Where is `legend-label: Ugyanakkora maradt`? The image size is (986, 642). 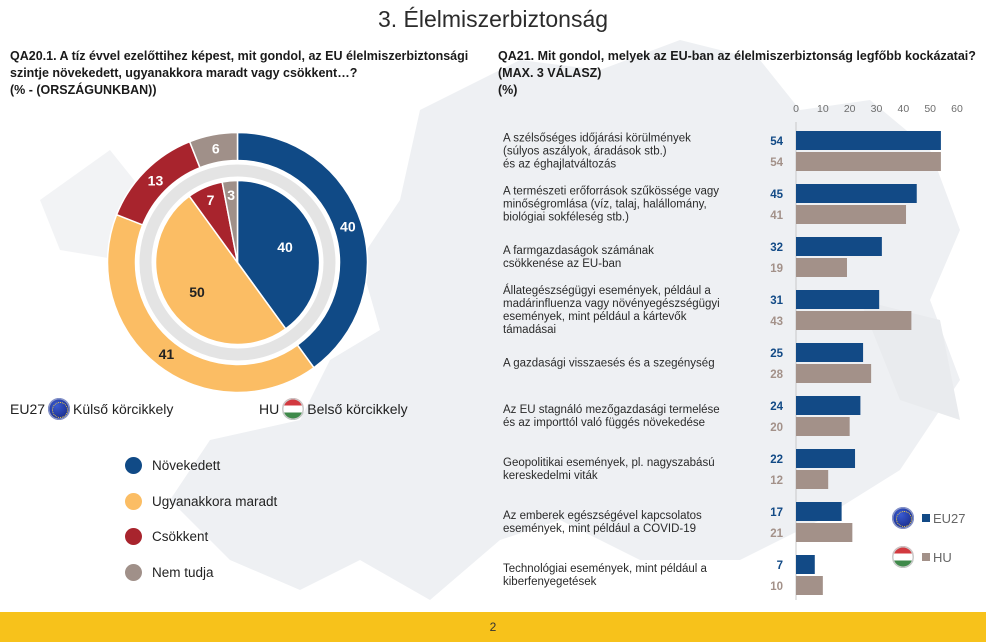
legend-label: Ugyanakkora maradt is located at coordinates (215, 501).